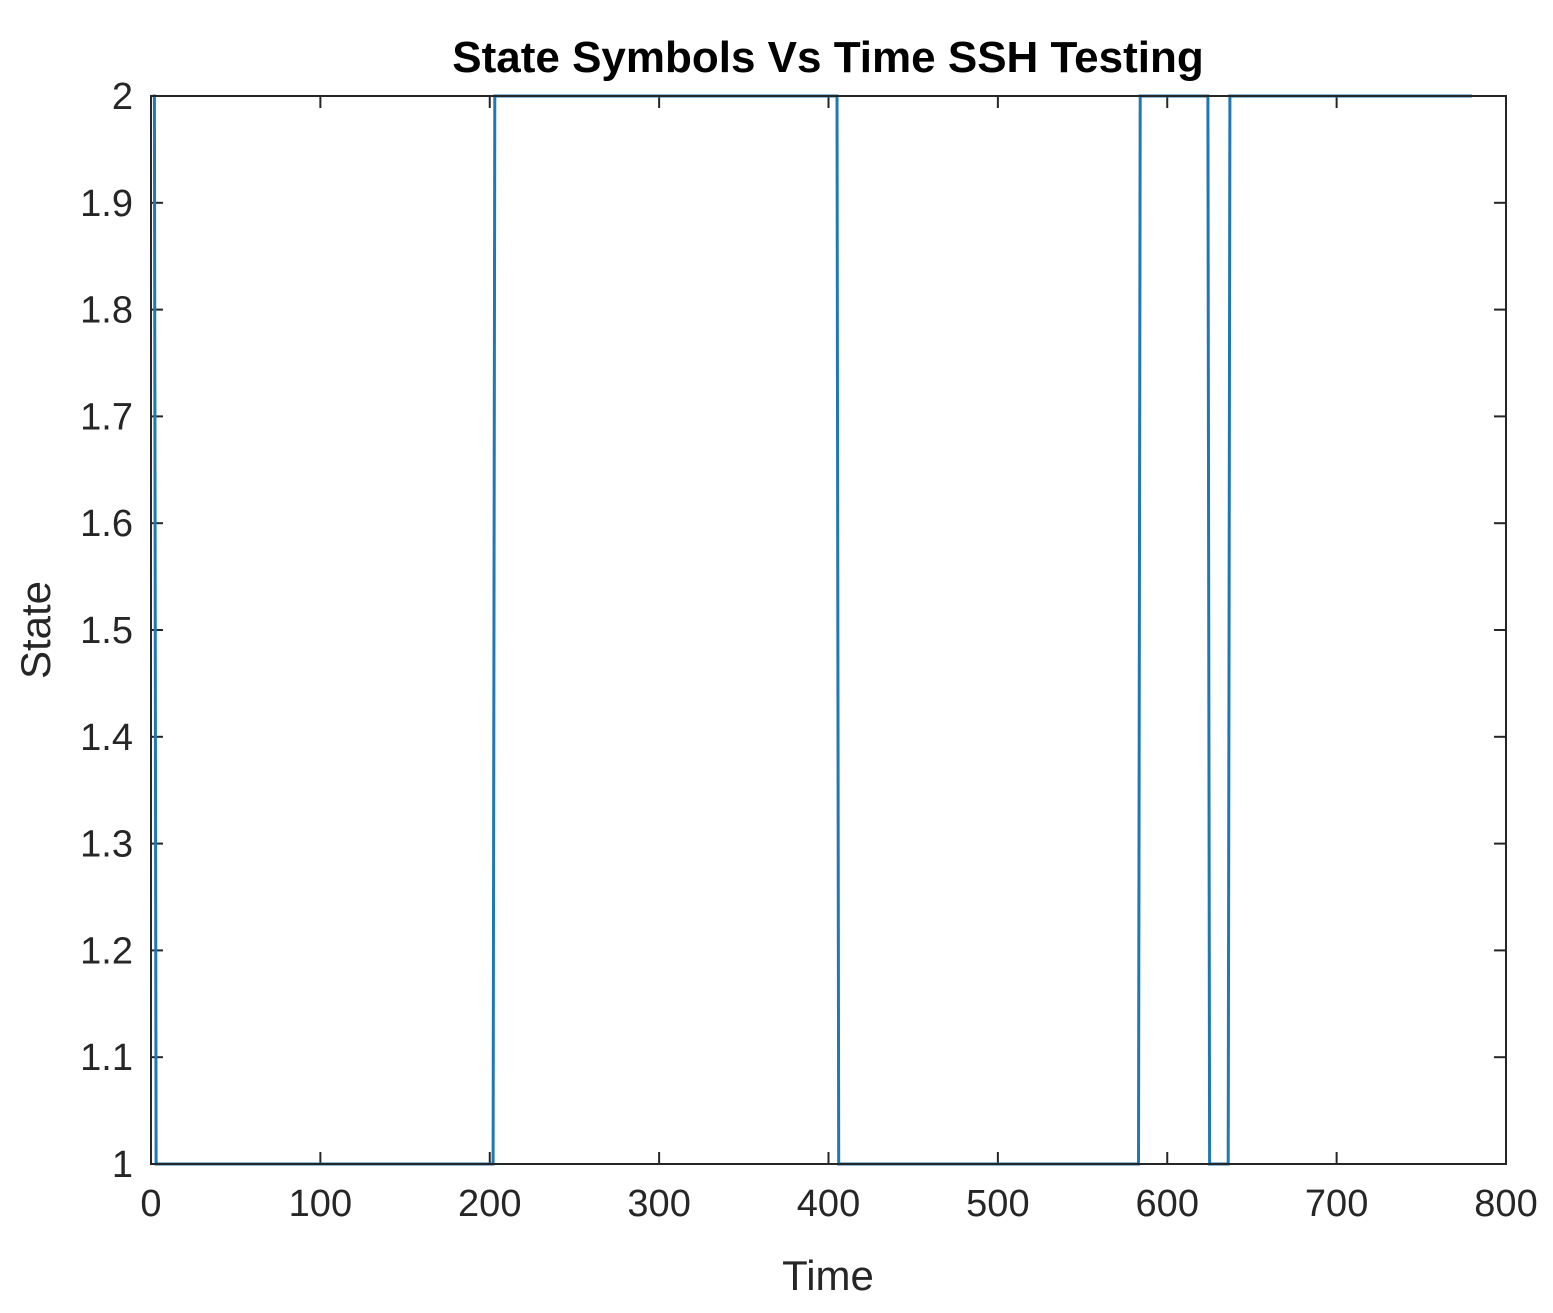 The width and height of the screenshot is (1553, 1313). I want to click on y-tick-label: 1, so click(122, 1165).